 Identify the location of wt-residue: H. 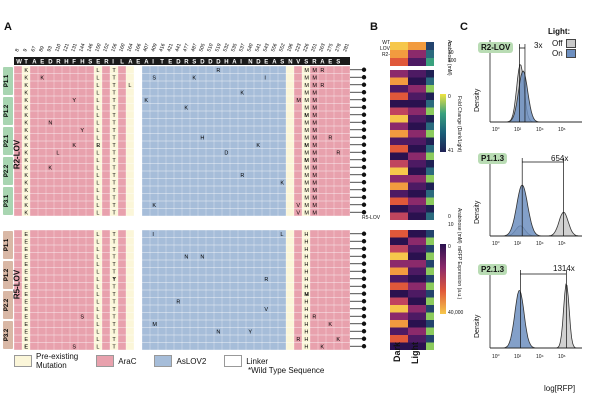
(226, 62).